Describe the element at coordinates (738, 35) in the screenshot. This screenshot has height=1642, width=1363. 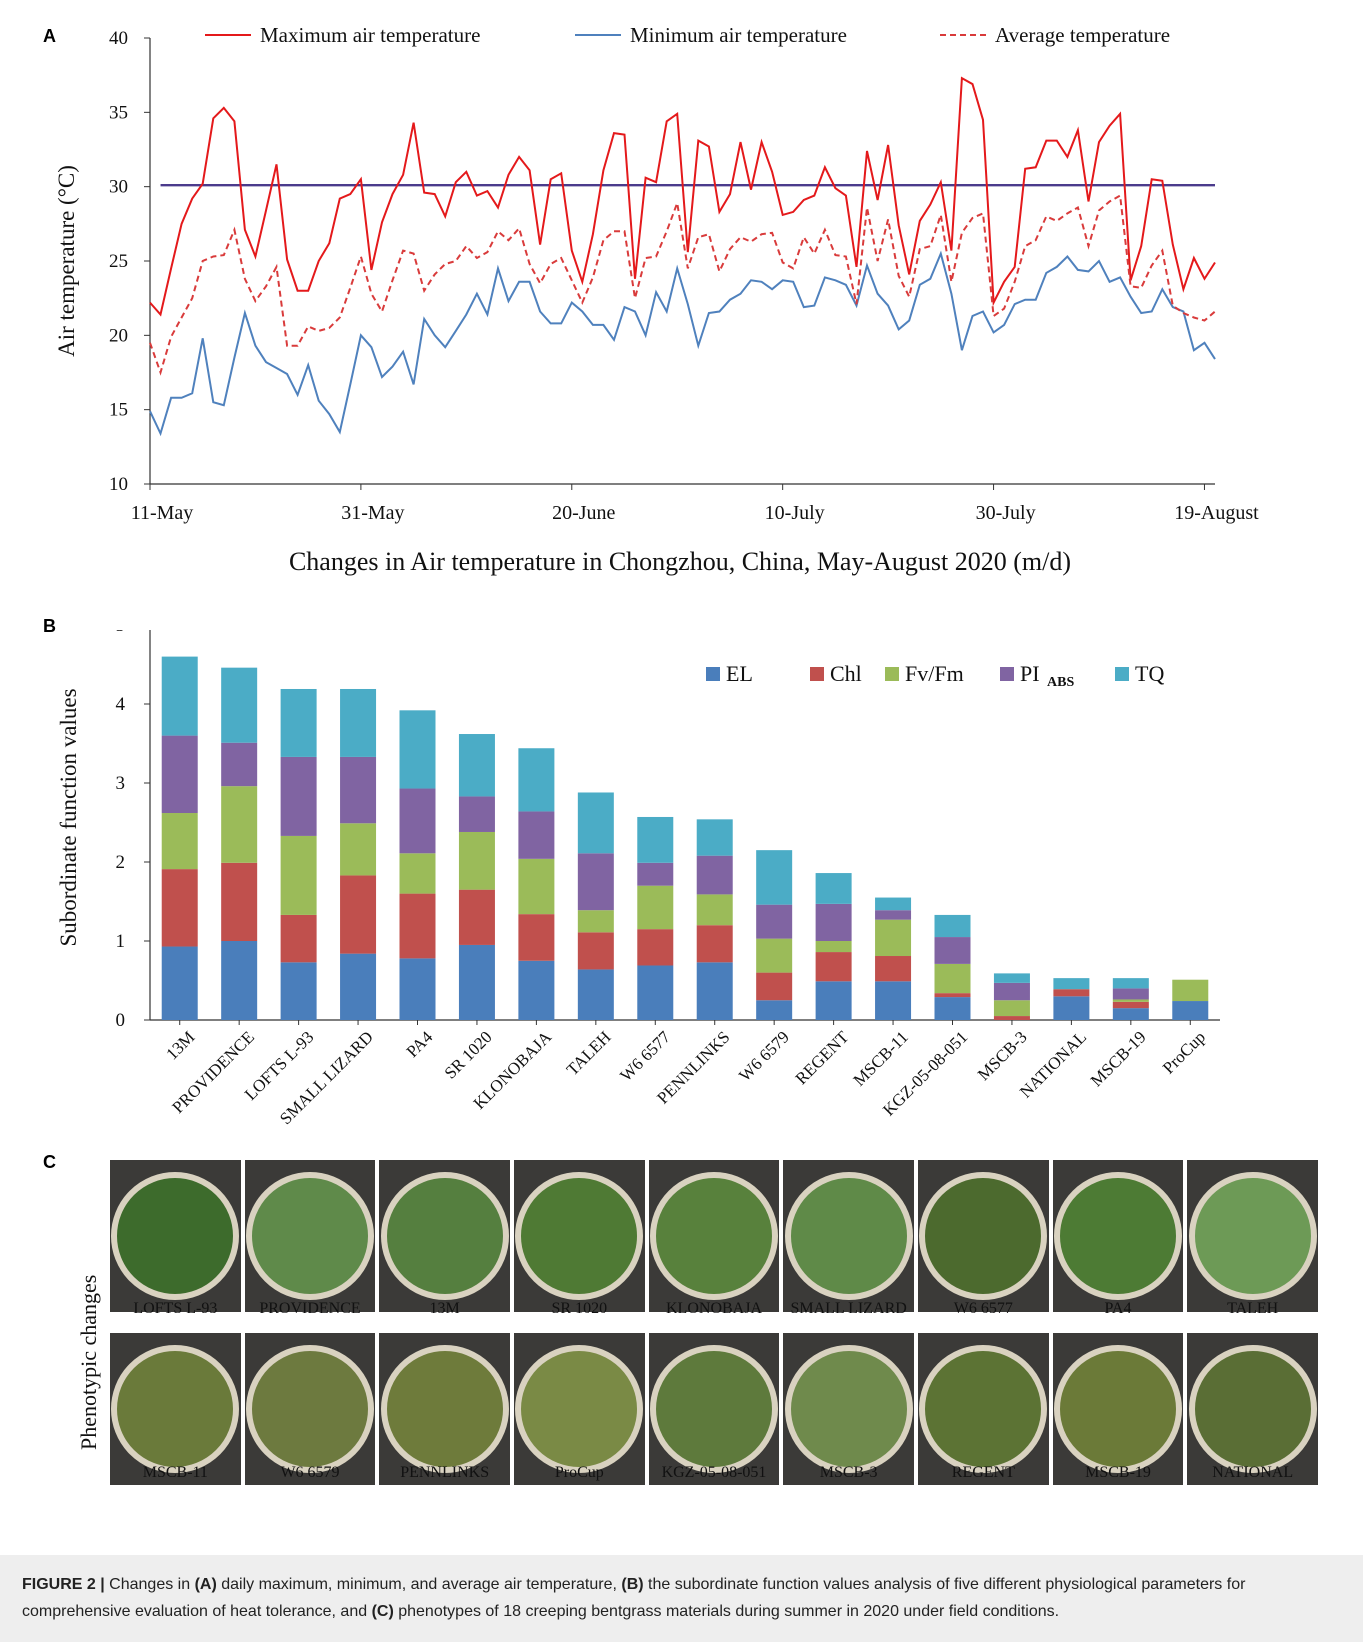
I see `legend-label: Minimum air temperature` at that location.